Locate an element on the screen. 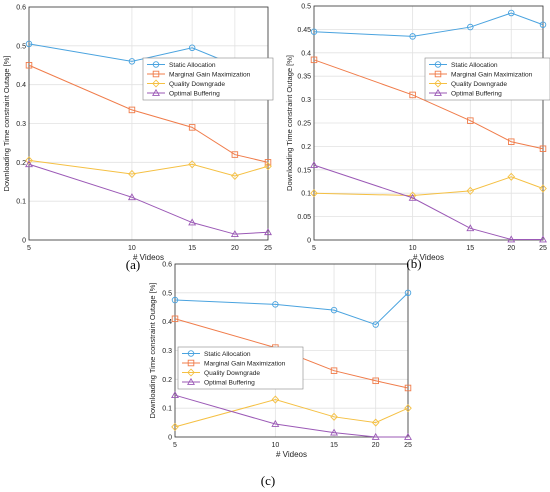  caption-b: (b) is located at coordinates (414, 263).